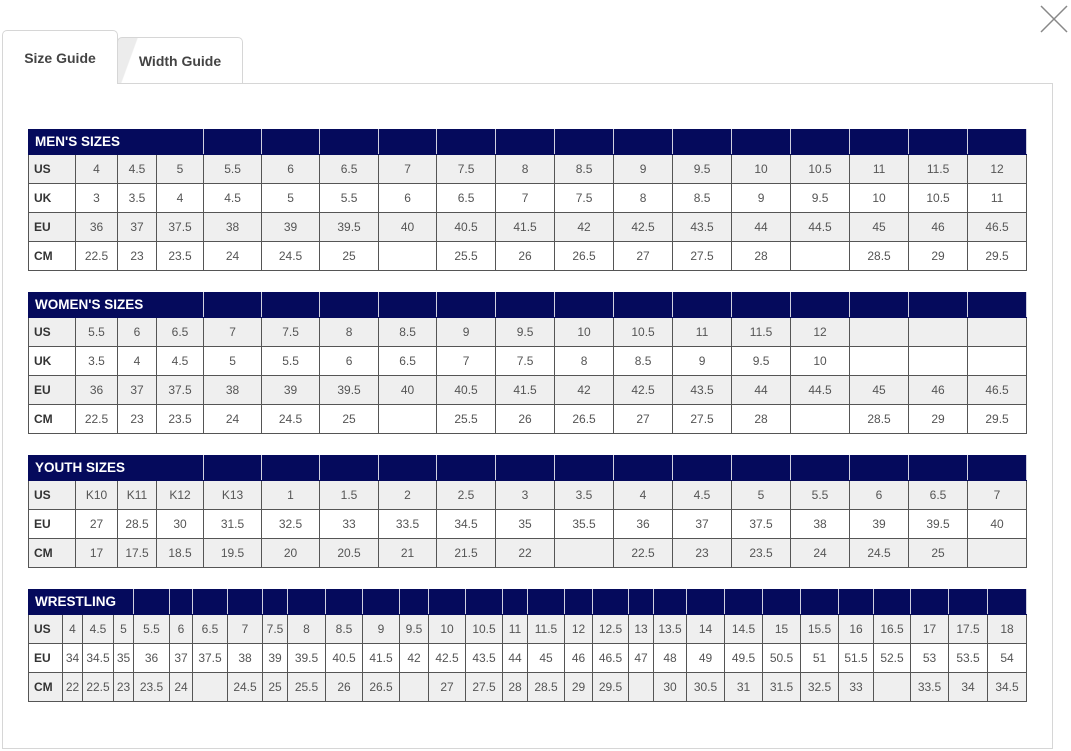  I want to click on size-cell: 24.5, so click(291, 419).